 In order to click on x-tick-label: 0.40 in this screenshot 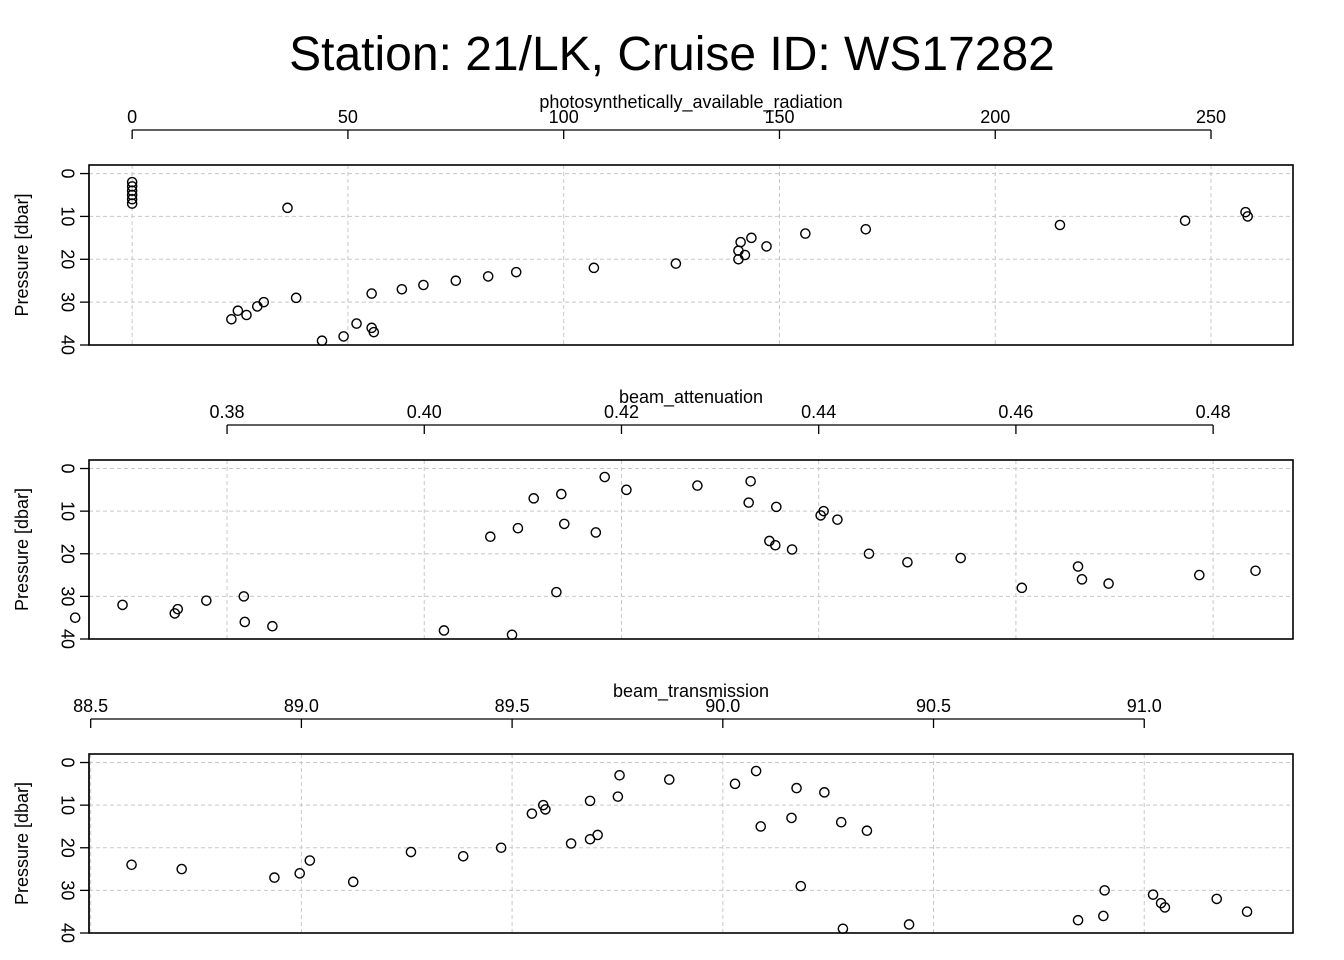, I will do `click(424, 412)`.